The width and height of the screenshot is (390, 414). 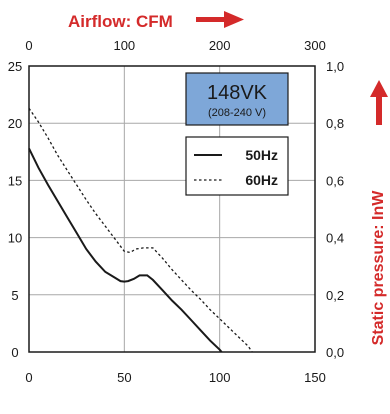 What do you see at coordinates (220, 19) in the screenshot?
I see `right-arrow-icon` at bounding box center [220, 19].